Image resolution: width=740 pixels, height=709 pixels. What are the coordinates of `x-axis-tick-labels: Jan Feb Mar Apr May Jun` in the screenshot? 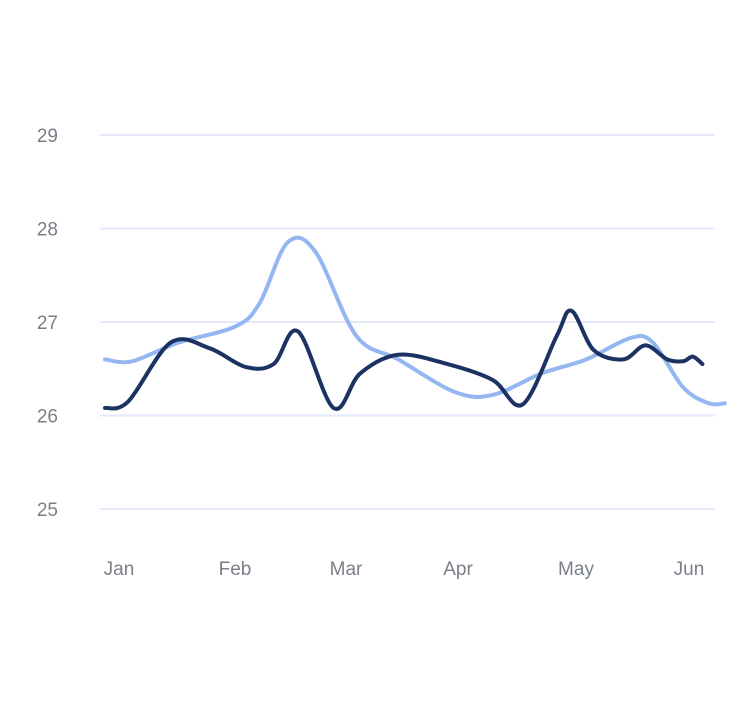 It's located at (404, 569).